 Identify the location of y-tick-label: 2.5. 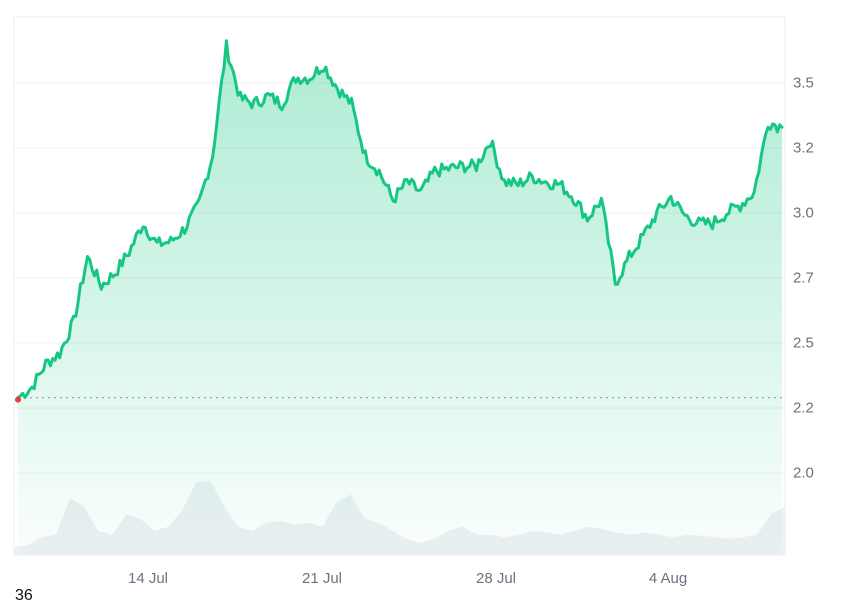
(803, 343).